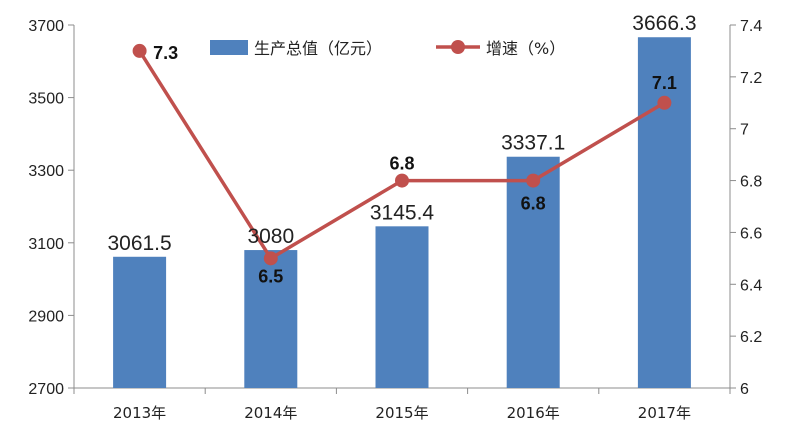  What do you see at coordinates (525, 48) in the screenshot?
I see `legend-line-label: 增速（%）` at bounding box center [525, 48].